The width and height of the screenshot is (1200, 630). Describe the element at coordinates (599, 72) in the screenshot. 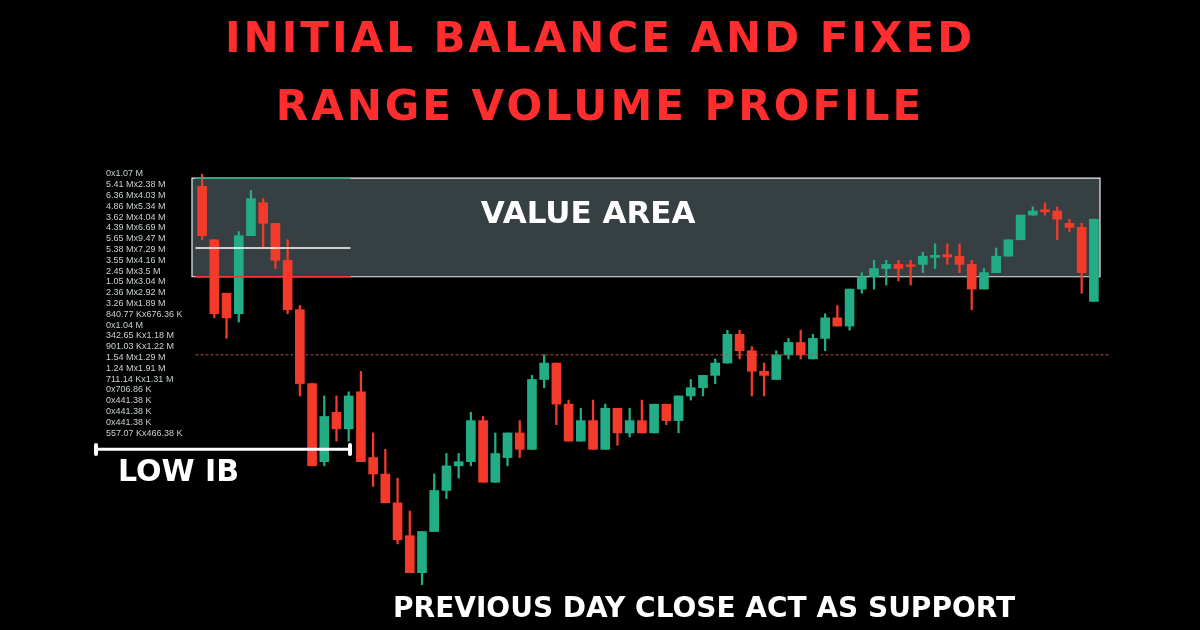

I see `chart-title: INITIAL BALANCE AND FIXED RANGE VOLUME PROFILE` at that location.